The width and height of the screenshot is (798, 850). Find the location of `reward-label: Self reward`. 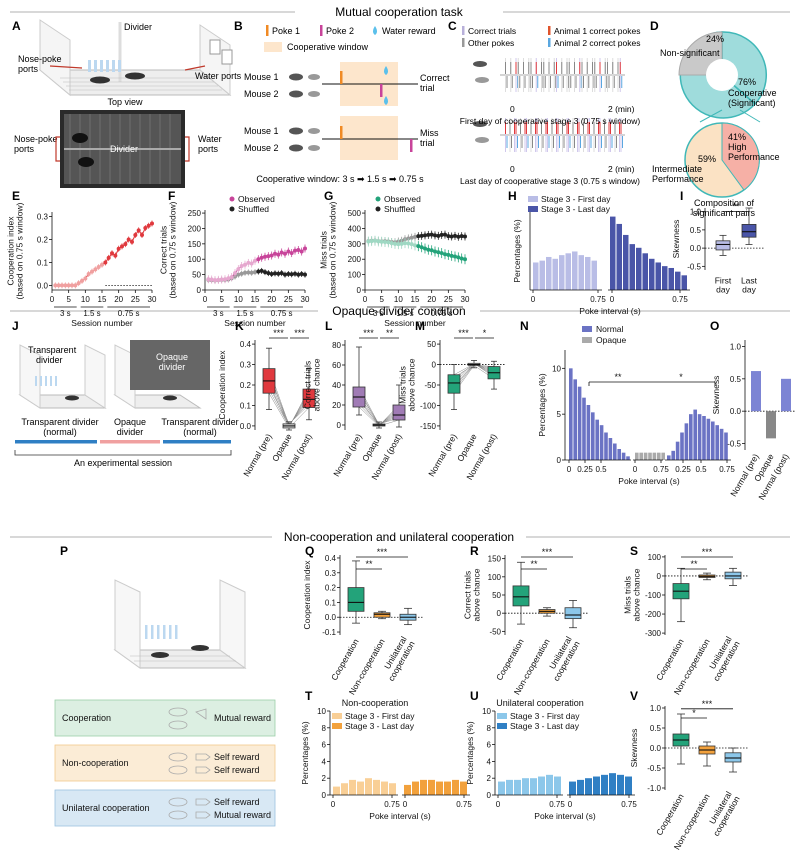

reward-label: Self reward is located at coordinates (237, 757).